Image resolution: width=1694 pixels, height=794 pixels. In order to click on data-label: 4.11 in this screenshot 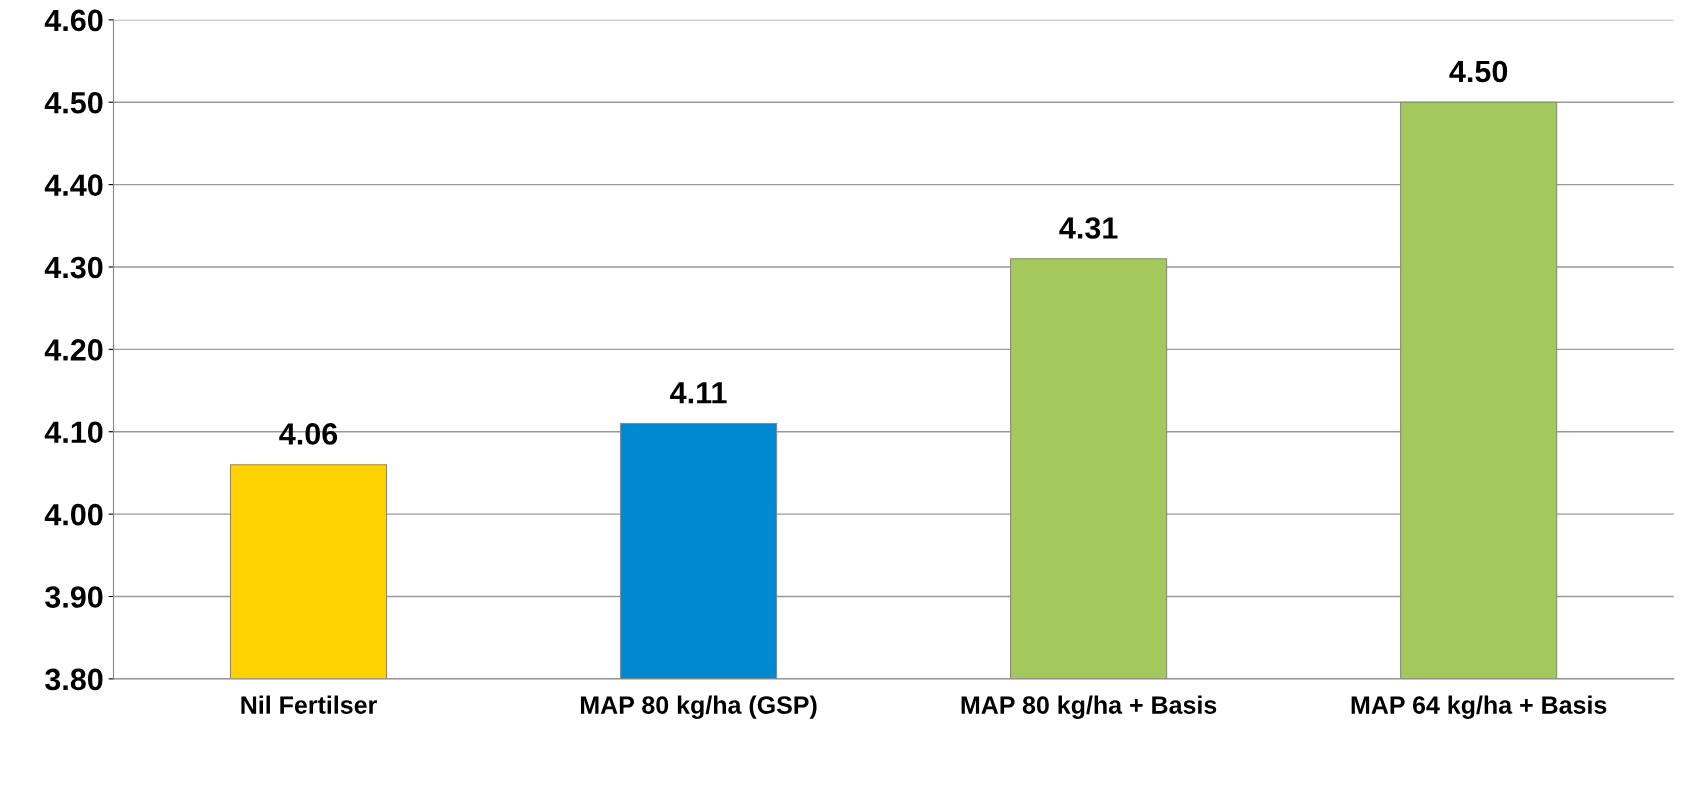, I will do `click(698, 393)`.